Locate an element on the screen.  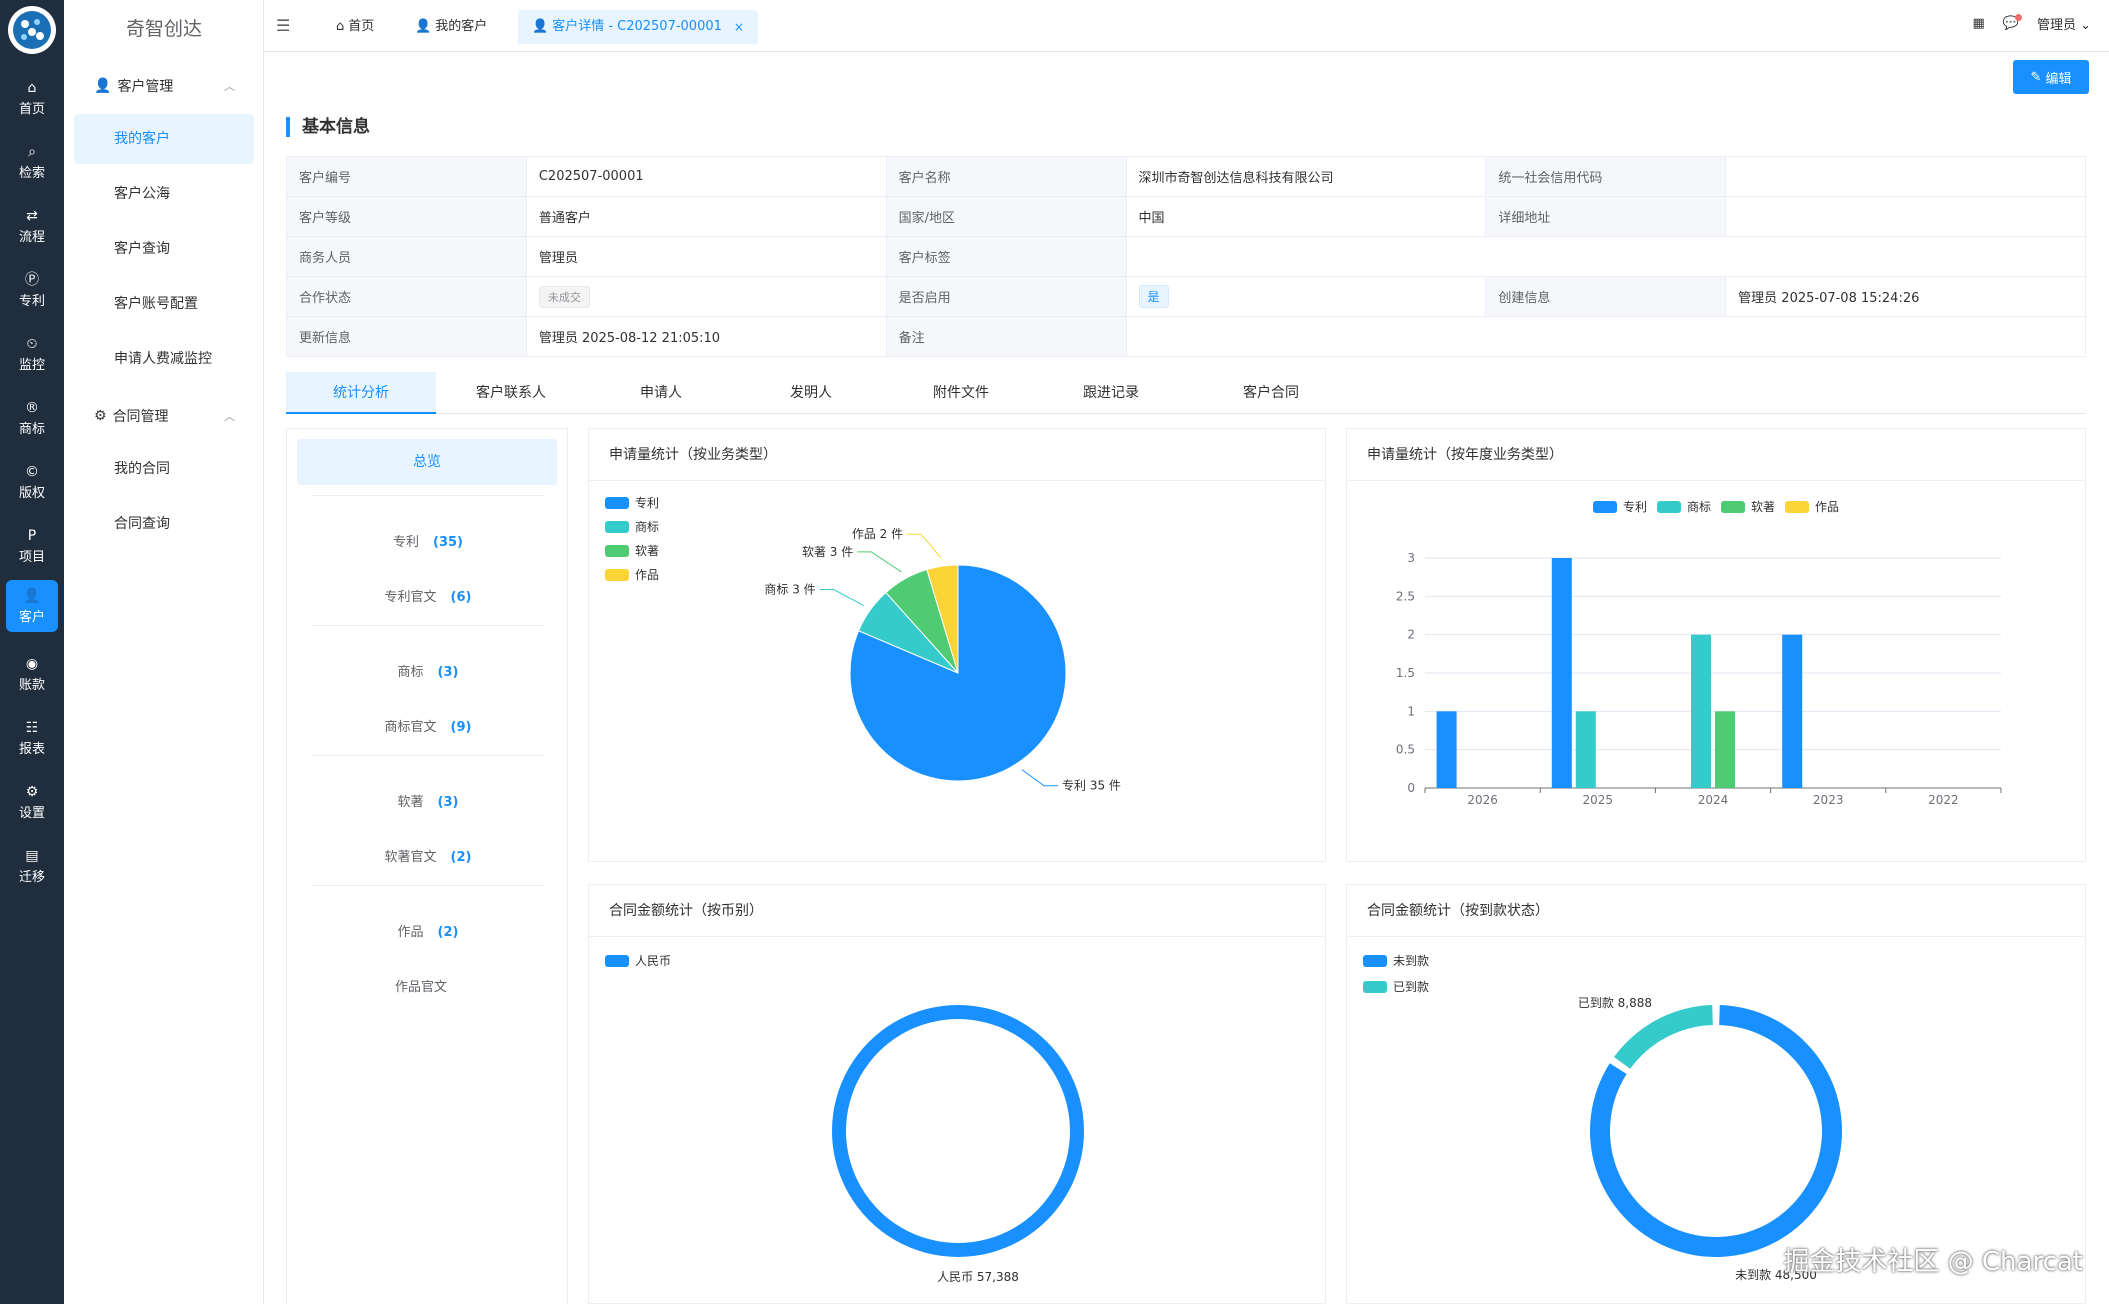
stat-label: 专利官文 is located at coordinates (410, 597).